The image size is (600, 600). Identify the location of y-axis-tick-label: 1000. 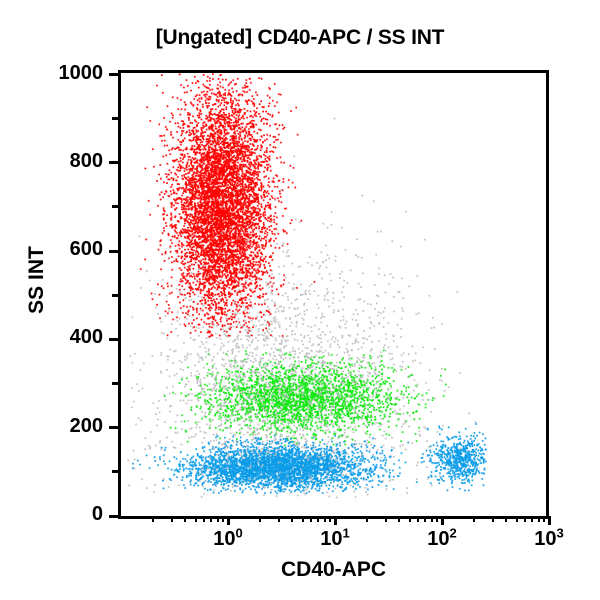
(81, 72).